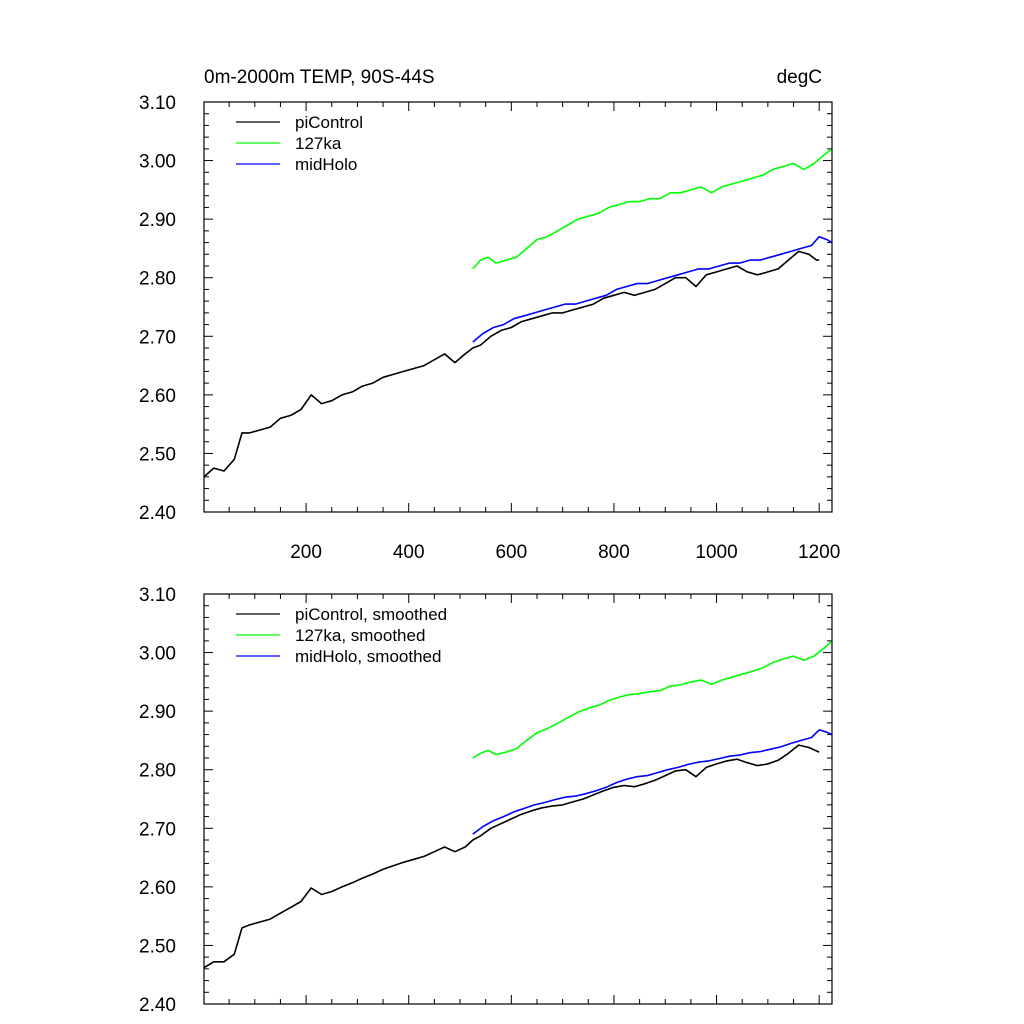 The width and height of the screenshot is (1024, 1024). I want to click on x-tick-label: 400, so click(409, 552).